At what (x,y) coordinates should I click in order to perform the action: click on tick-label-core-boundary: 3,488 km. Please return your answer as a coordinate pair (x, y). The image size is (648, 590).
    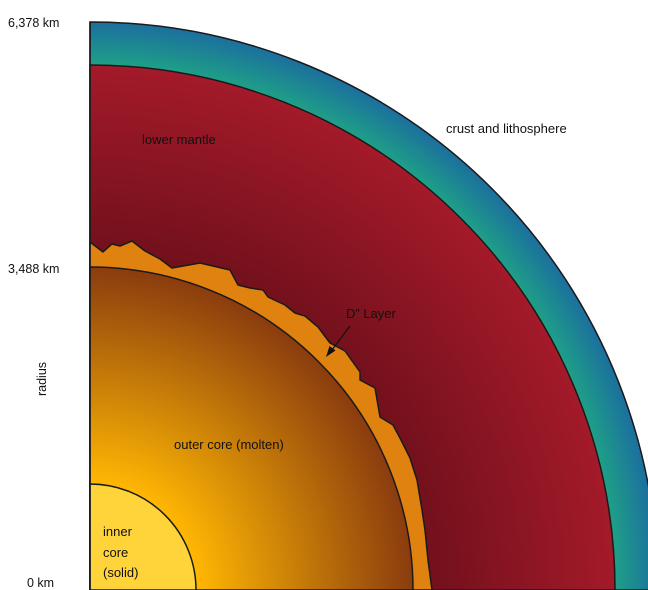
    Looking at the image, I should click on (33, 269).